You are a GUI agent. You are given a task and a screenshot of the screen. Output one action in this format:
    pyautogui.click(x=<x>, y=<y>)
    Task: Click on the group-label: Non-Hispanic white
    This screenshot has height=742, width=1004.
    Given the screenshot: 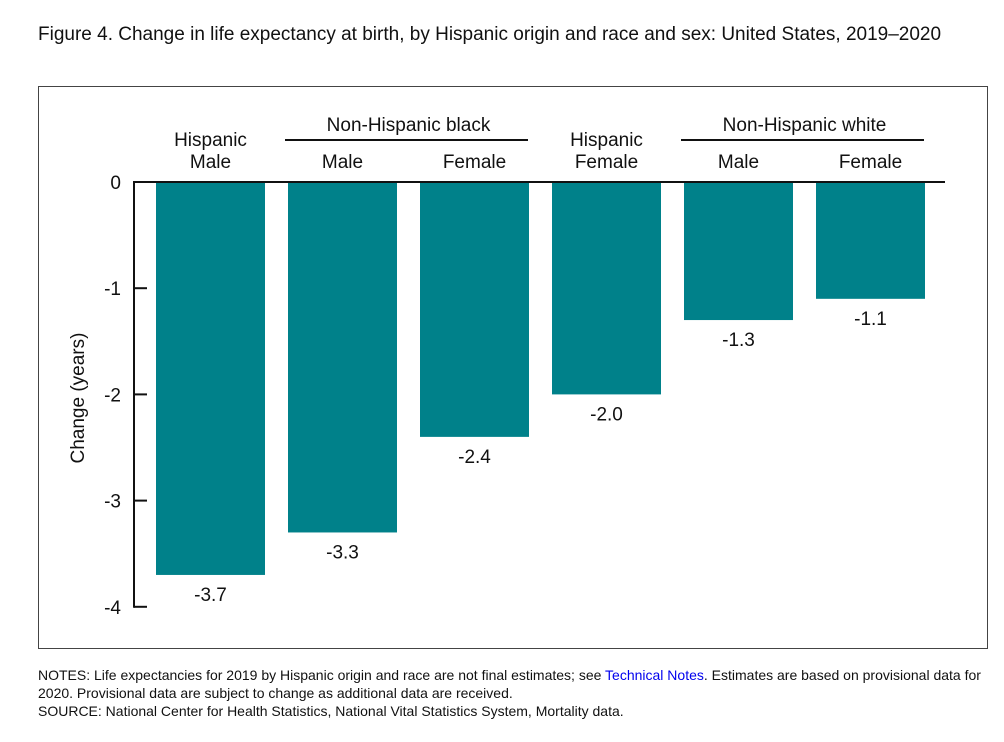 What is the action you would take?
    pyautogui.click(x=805, y=125)
    